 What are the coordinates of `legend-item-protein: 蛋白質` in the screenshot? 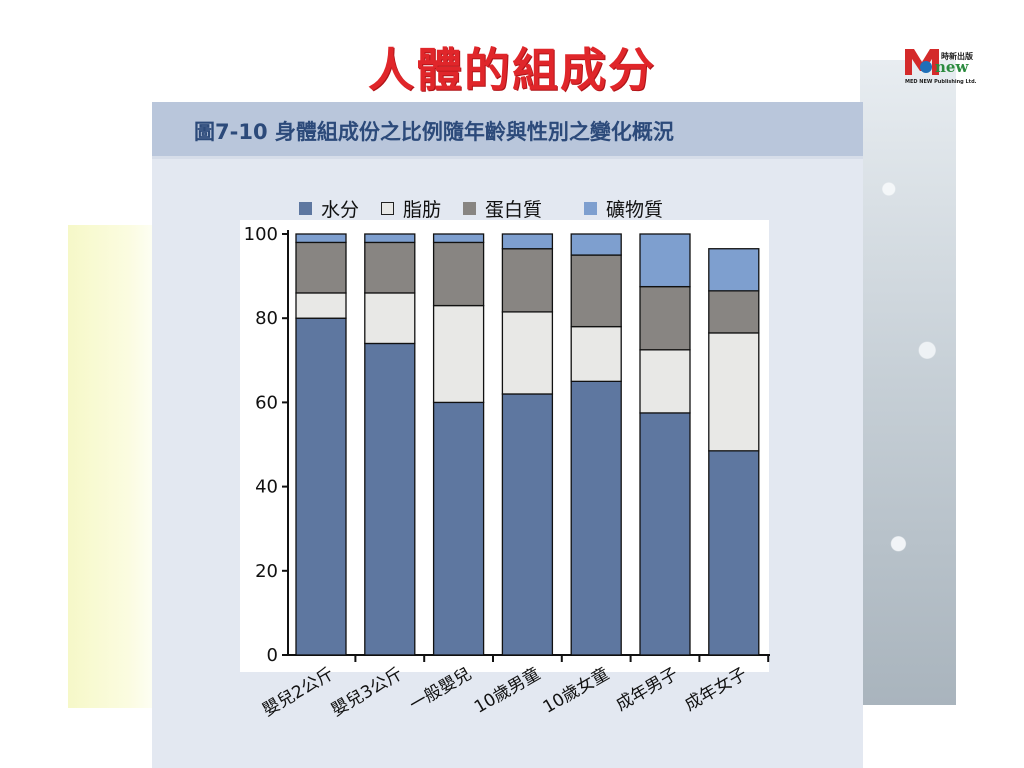 It's located at (502, 208).